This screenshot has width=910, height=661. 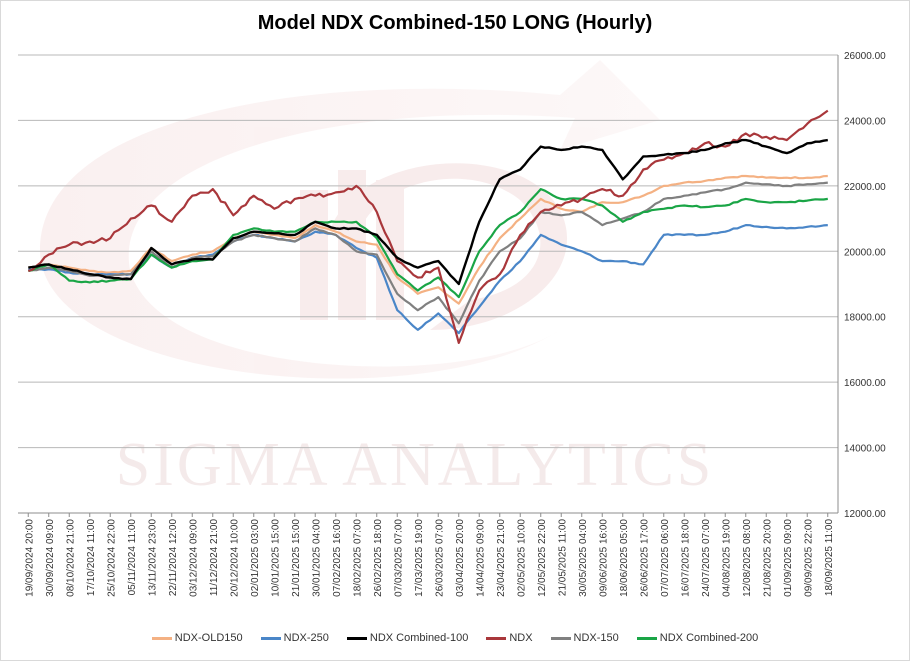 What do you see at coordinates (132, 557) in the screenshot?
I see `x-tick-label: 05/11/2024 11:00` at bounding box center [132, 557].